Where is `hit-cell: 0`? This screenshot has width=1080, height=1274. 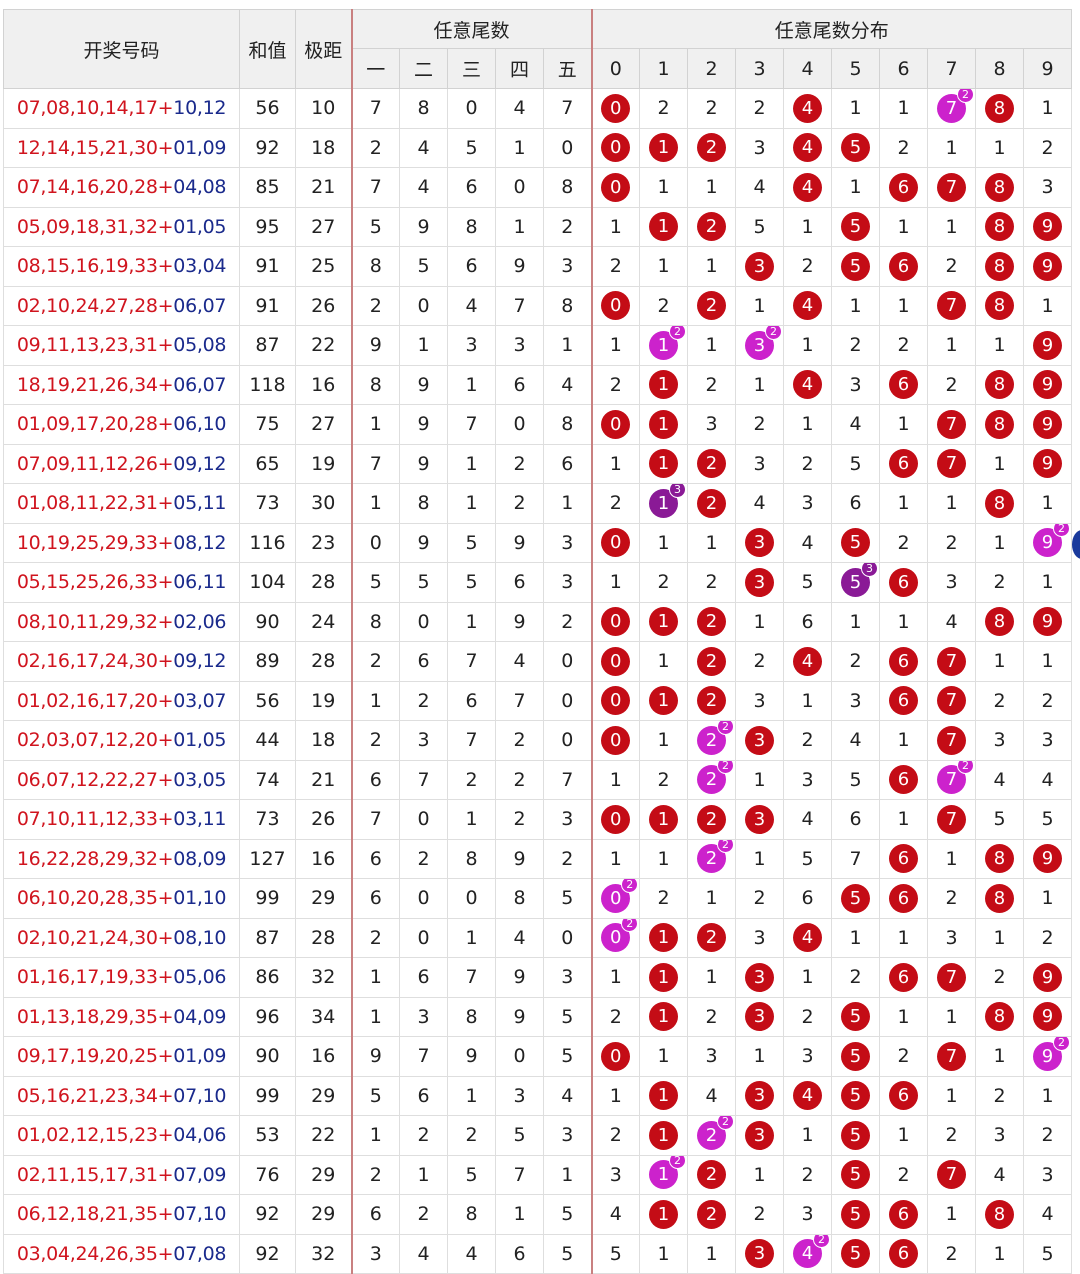 hit-cell: 0 is located at coordinates (615, 305).